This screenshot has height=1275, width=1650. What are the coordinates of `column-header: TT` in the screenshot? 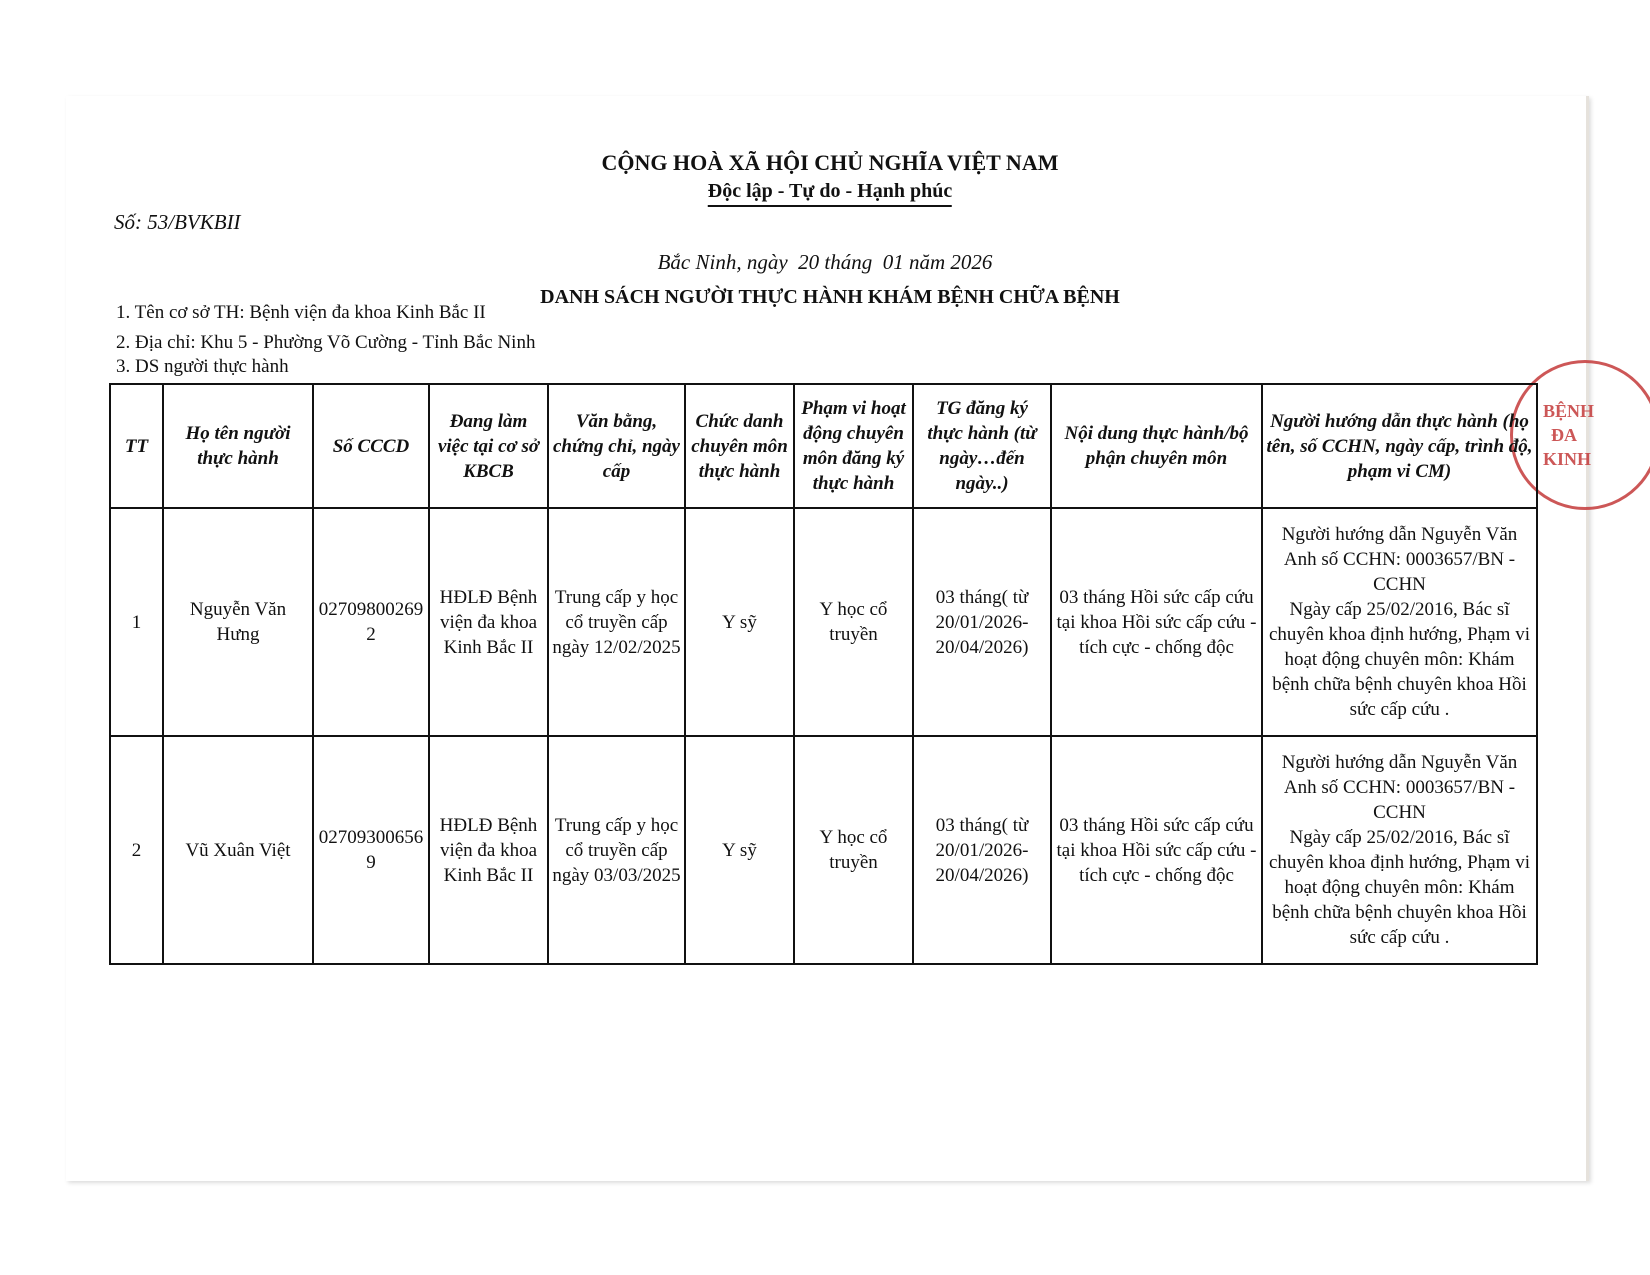 It's located at (136, 446).